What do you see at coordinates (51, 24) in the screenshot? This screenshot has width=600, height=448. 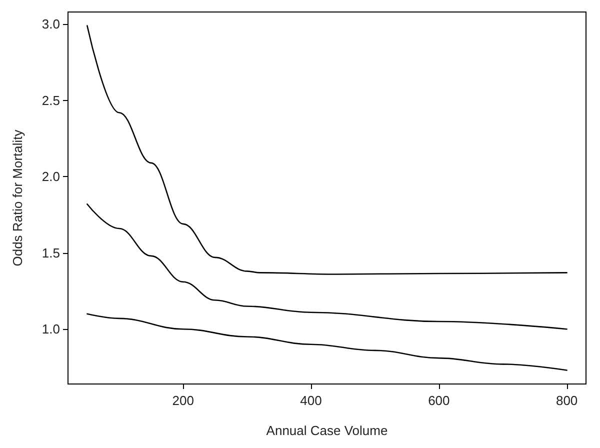 I see `y-tick-label: 3.0` at bounding box center [51, 24].